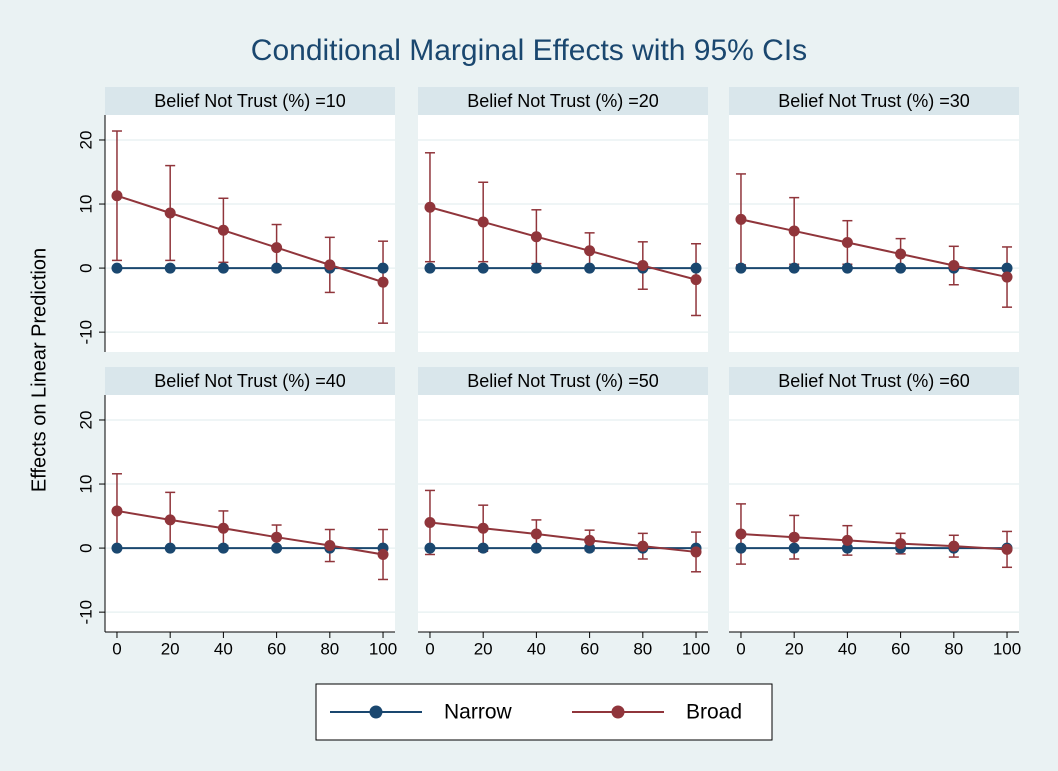 Image resolution: width=1058 pixels, height=771 pixels. I want to click on legend-label: Broad, so click(714, 712).